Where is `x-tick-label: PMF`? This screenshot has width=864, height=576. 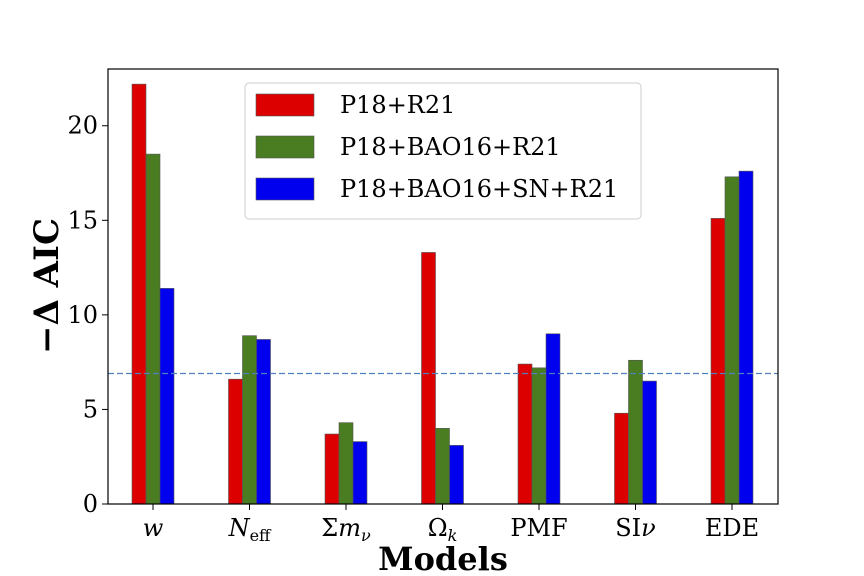
x-tick-label: PMF is located at coordinates (538, 528).